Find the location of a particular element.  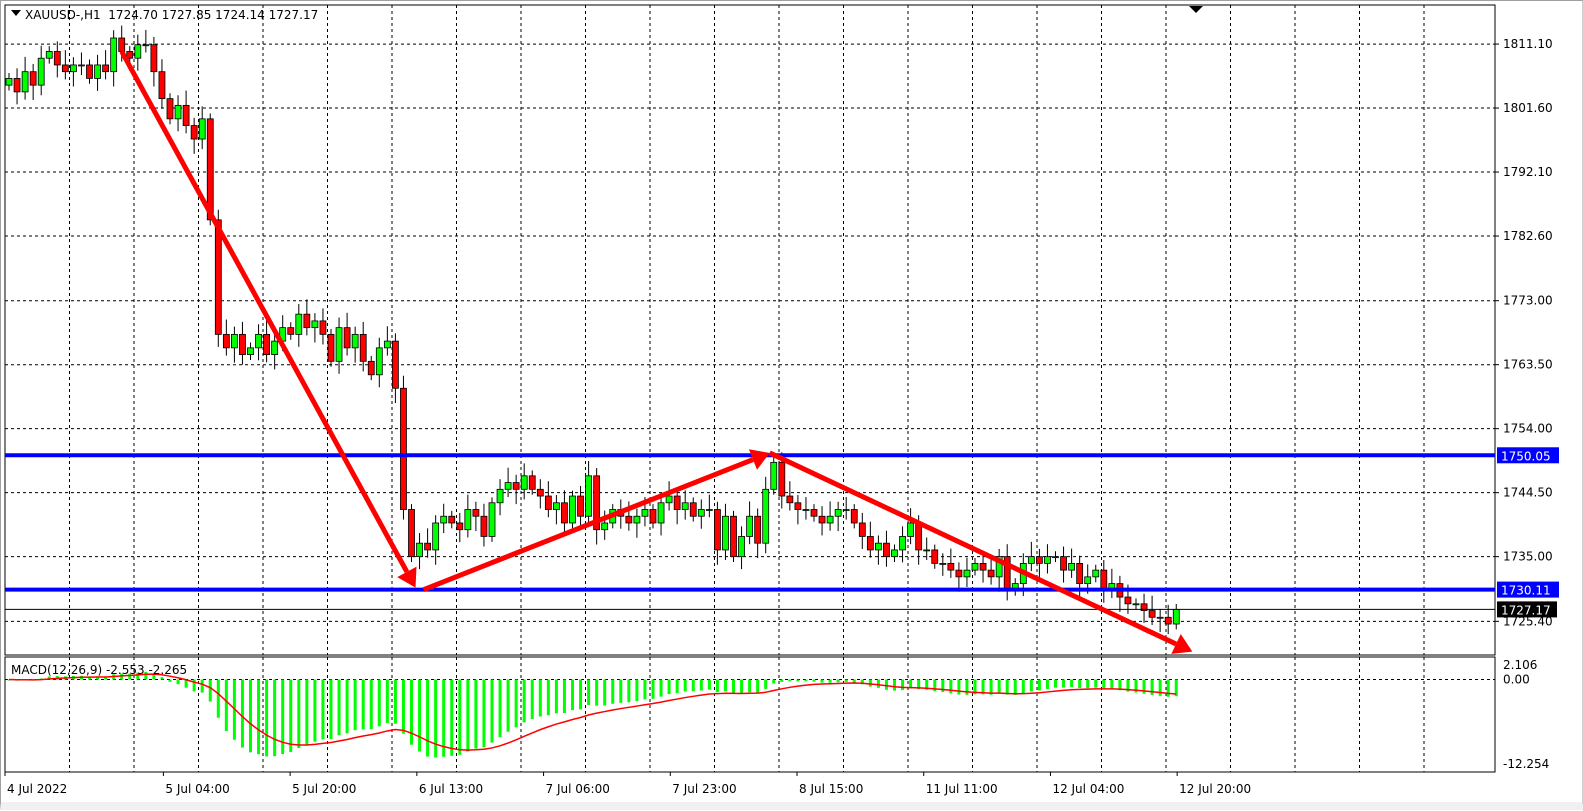

price-tick-label: 1725.40 is located at coordinates (1528, 621).